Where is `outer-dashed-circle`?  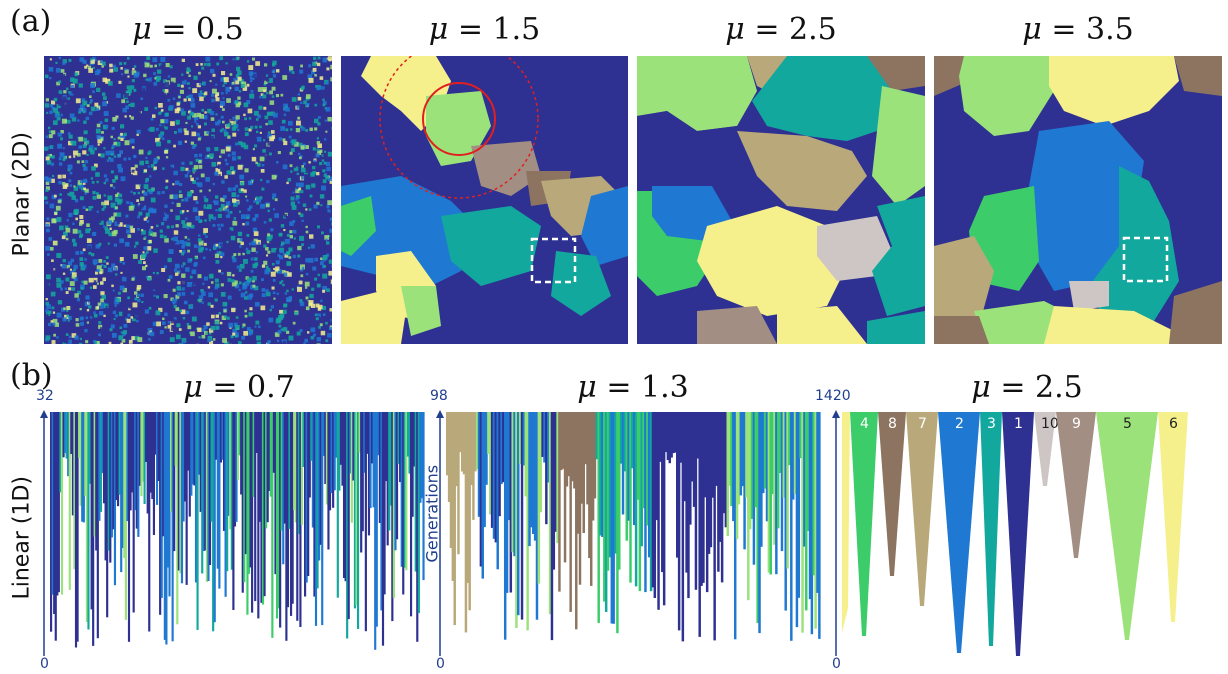
outer-dashed-circle is located at coordinates (459, 127).